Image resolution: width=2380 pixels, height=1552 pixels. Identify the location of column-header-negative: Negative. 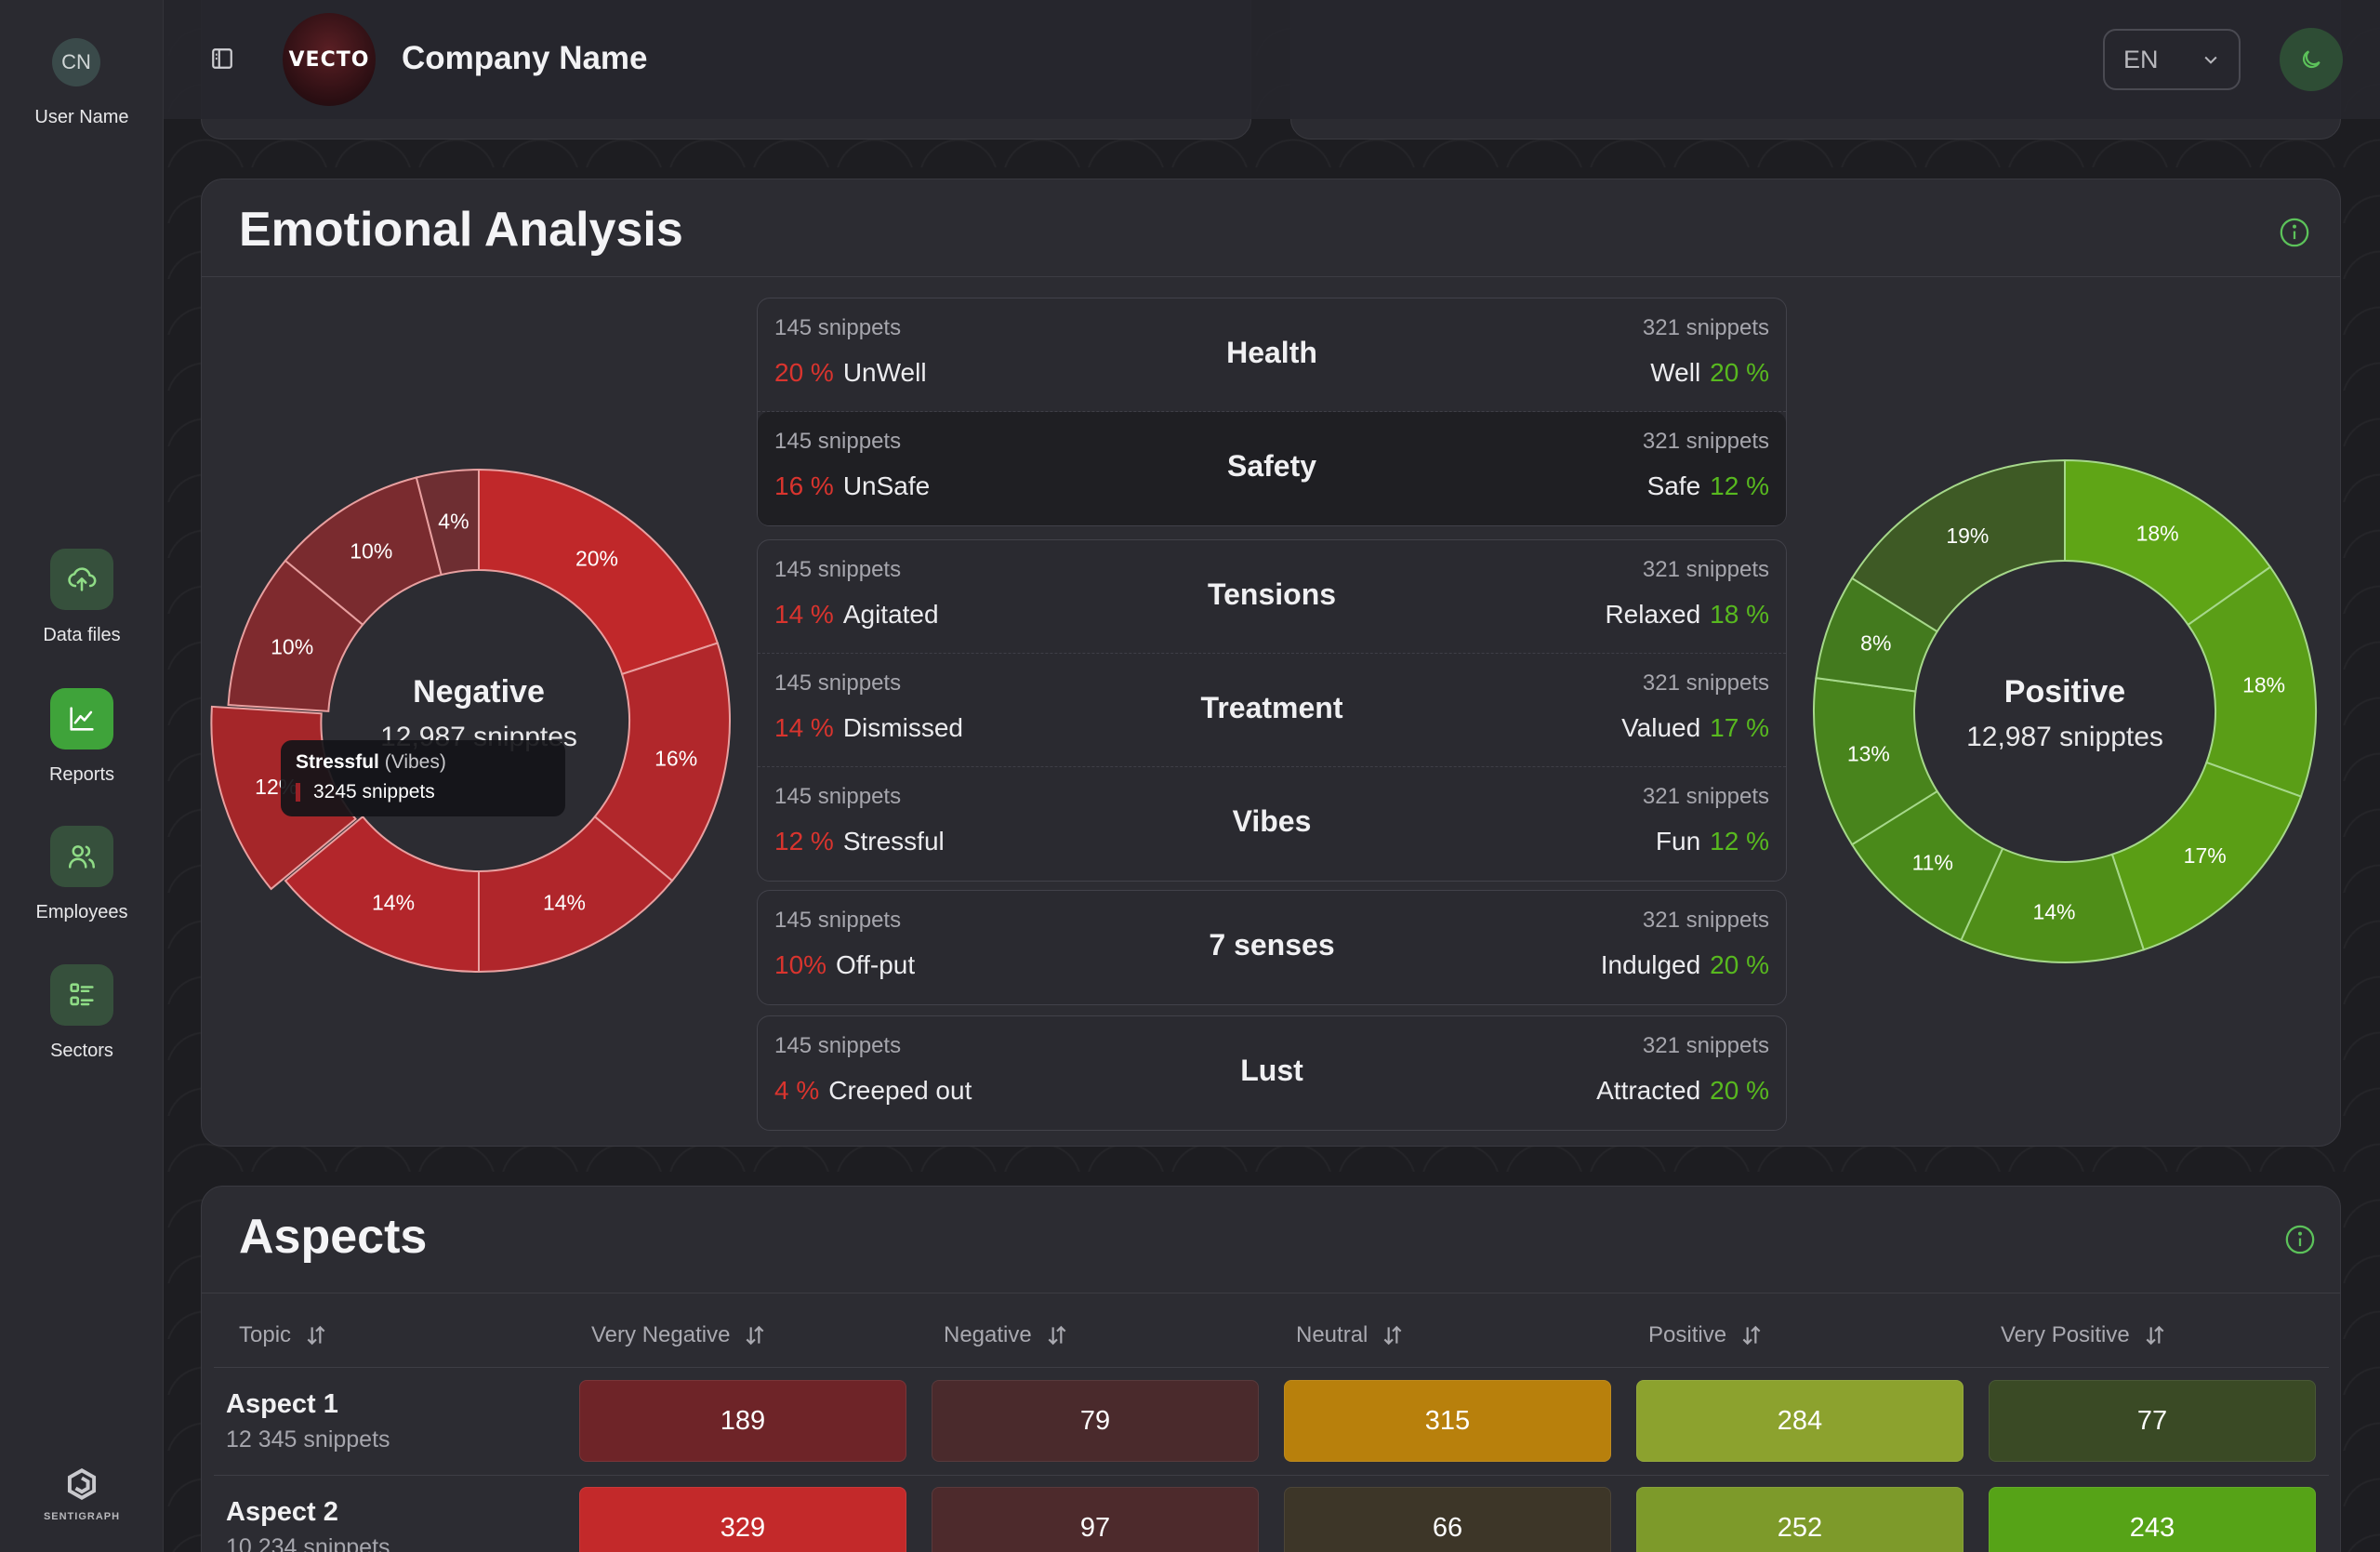
(1006, 1335).